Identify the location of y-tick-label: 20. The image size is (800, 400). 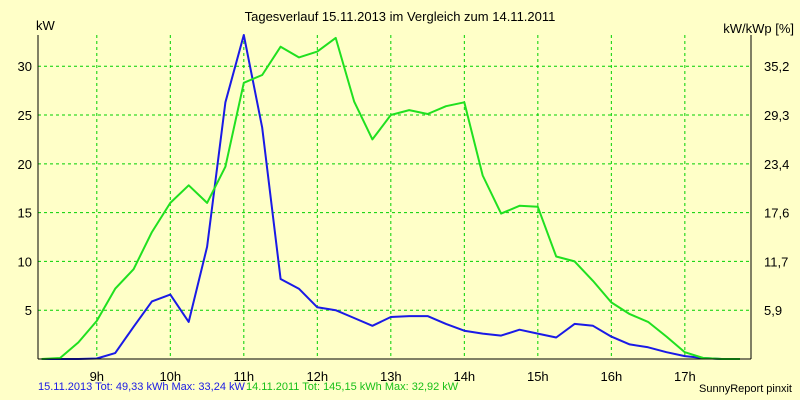
(25, 164).